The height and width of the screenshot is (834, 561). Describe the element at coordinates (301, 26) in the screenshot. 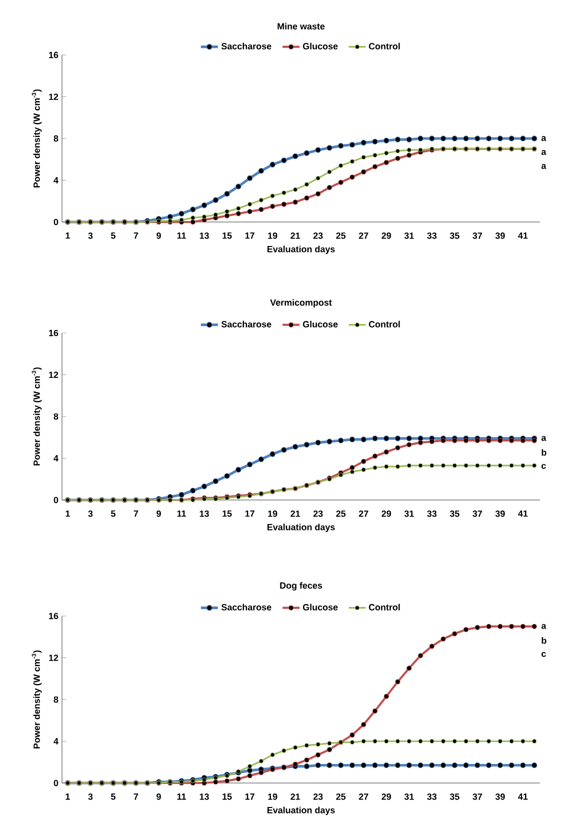

I see `chart-title: Mine waste` at that location.